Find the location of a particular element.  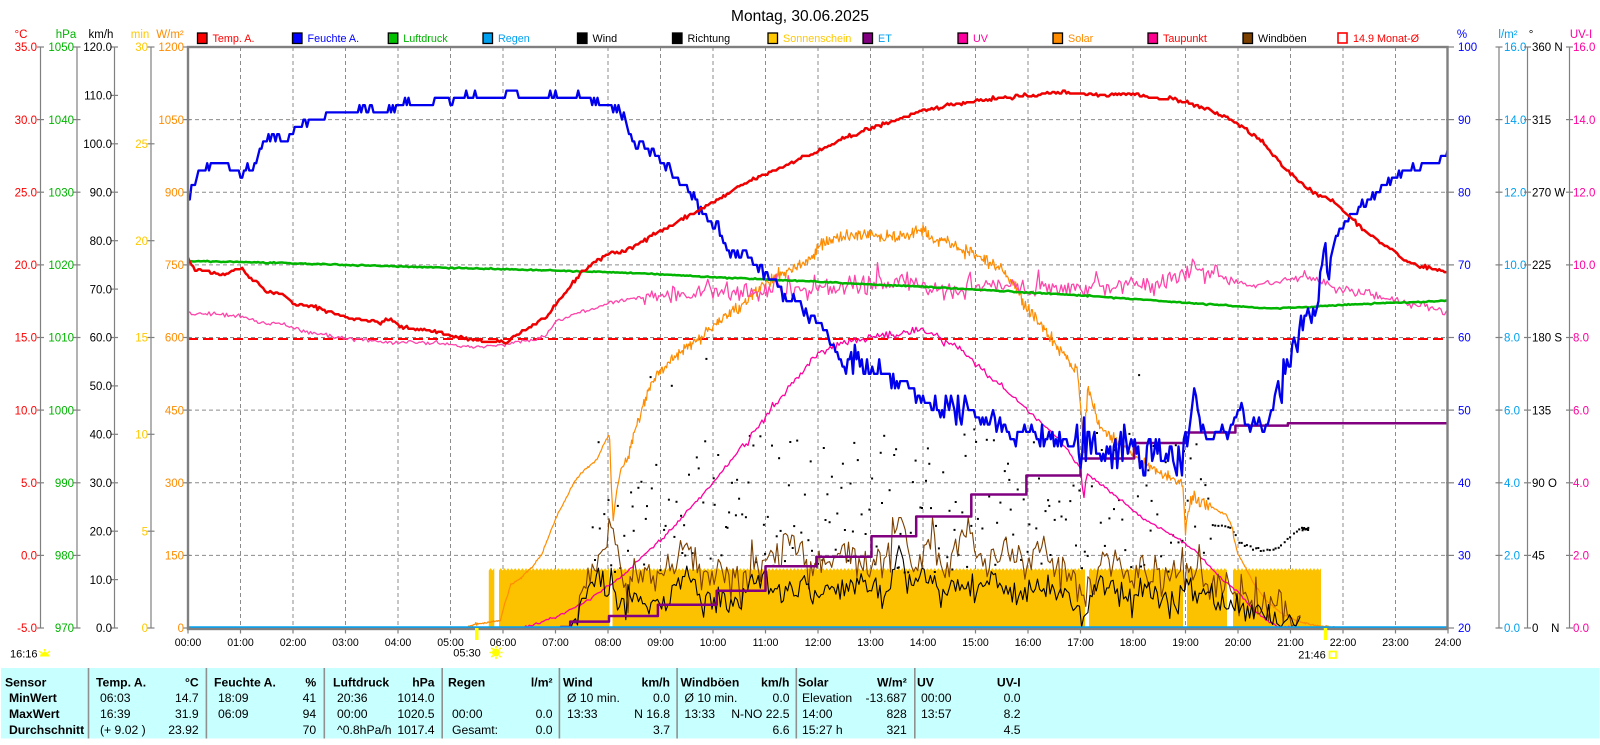

svg-text: 18:00 is located at coordinates (1133, 643).